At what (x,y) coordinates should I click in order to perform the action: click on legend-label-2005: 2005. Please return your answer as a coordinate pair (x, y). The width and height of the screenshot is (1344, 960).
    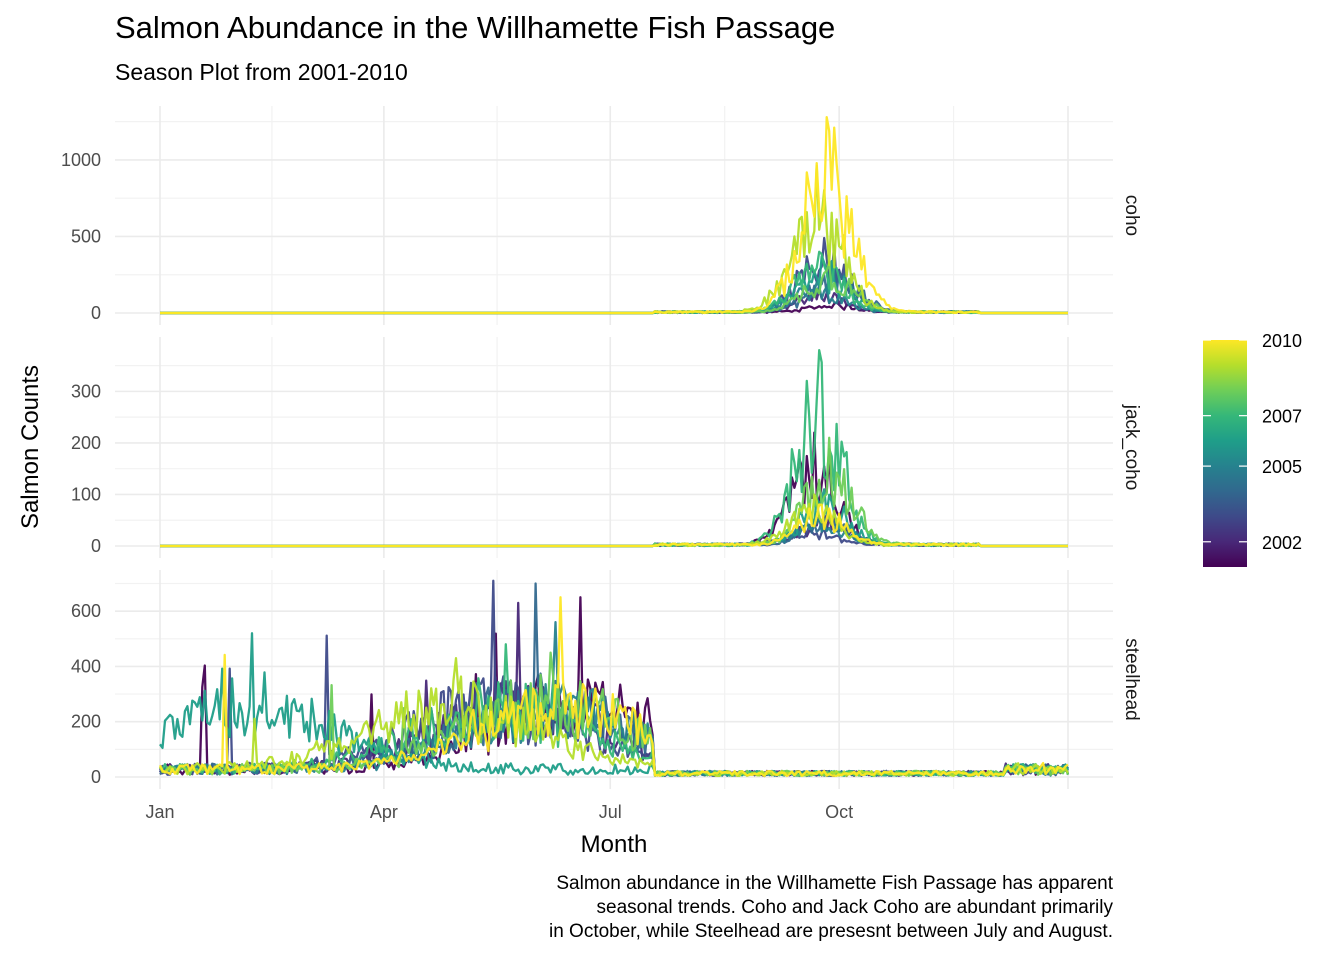
    Looking at the image, I should click on (1282, 467).